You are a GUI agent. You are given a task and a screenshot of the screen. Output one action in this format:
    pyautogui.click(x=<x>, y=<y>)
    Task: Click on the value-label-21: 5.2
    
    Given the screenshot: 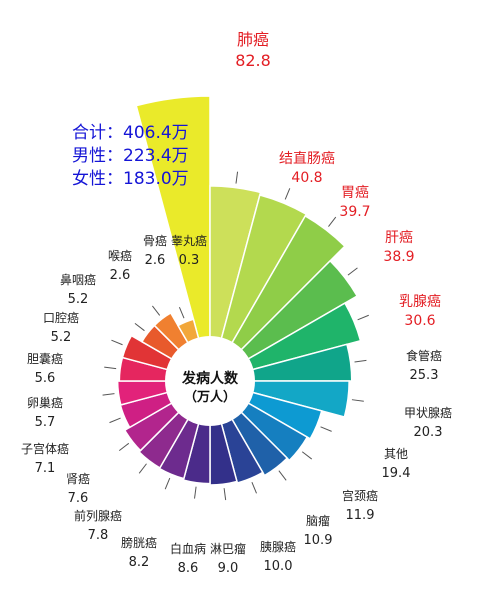 What is the action you would take?
    pyautogui.click(x=78, y=299)
    